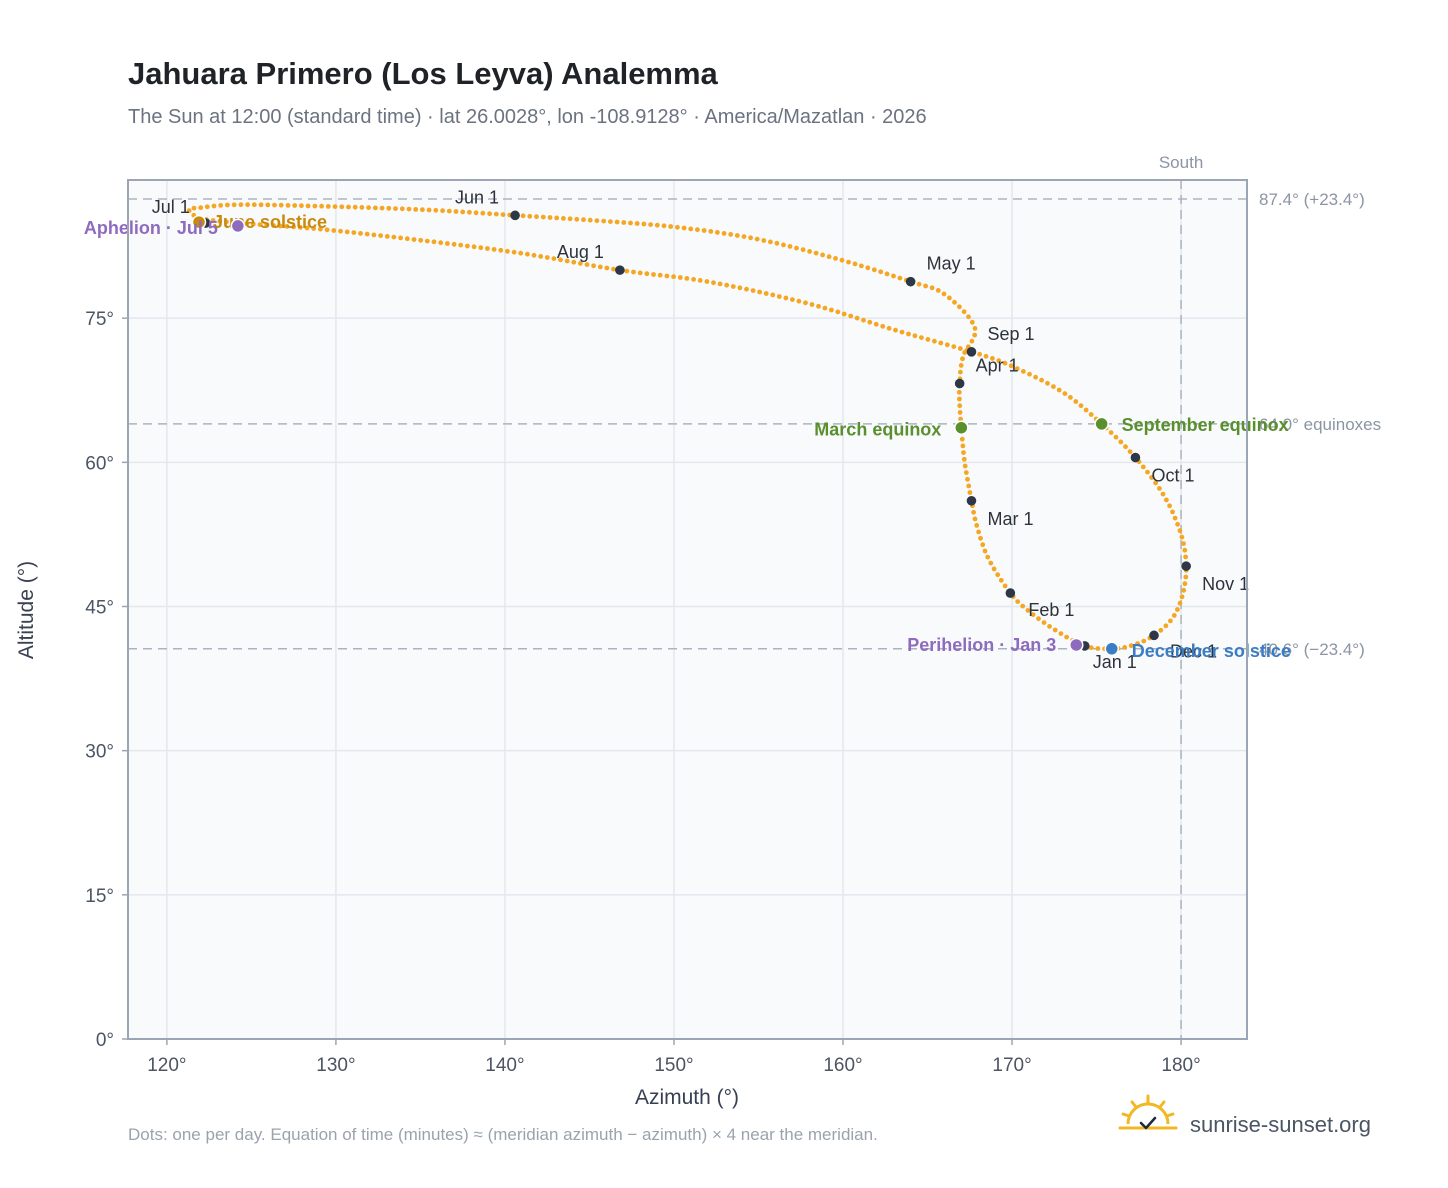 This screenshot has height=1188, width=1448. Describe the element at coordinates (1244, 1115) in the screenshot. I see `brand-logo: sunrise-sunset.org` at that location.